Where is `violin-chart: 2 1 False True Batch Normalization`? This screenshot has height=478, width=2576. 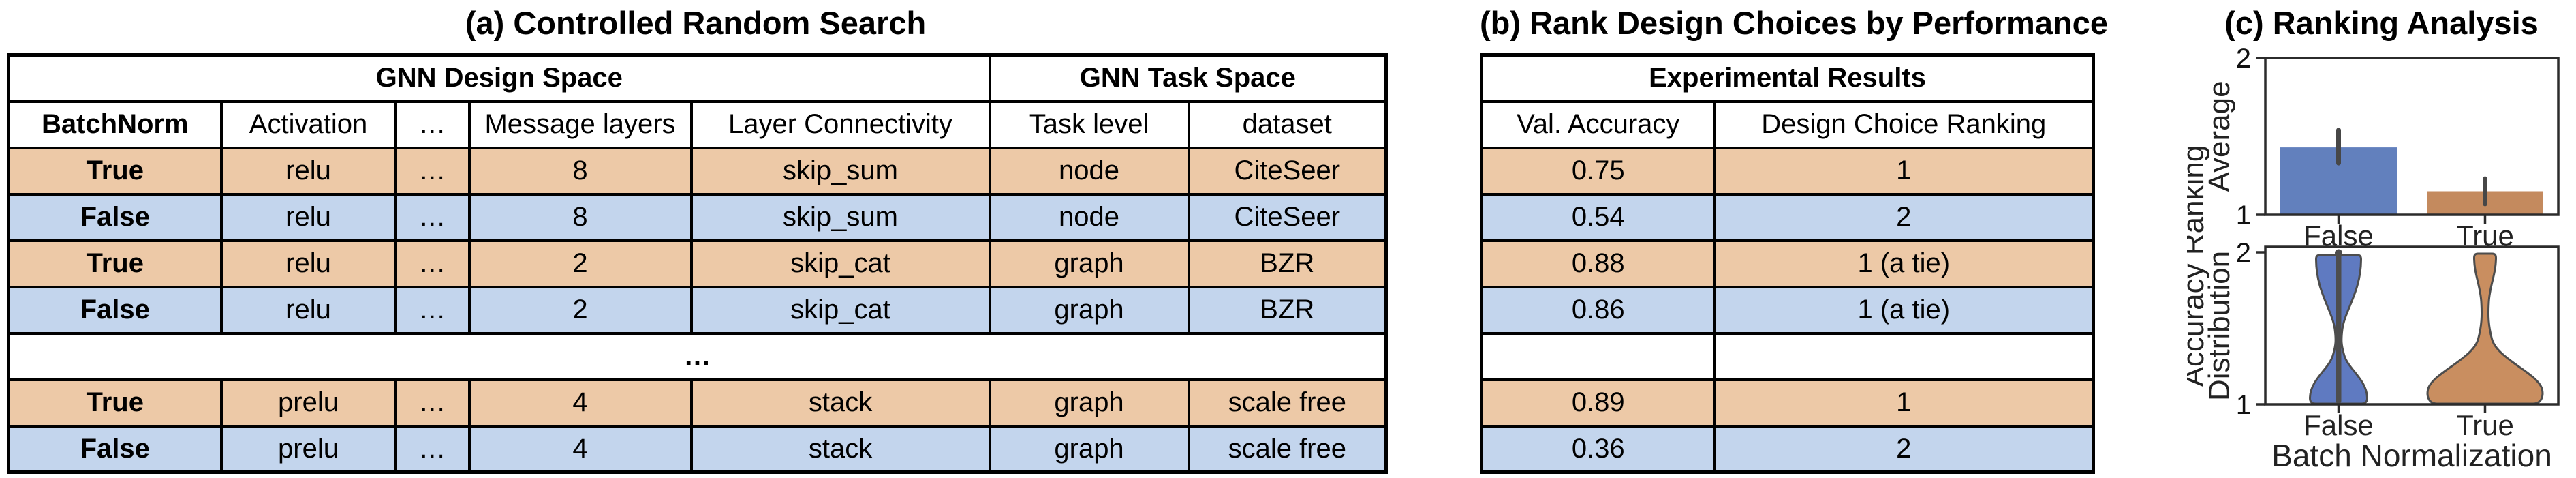 violin-chart: 2 1 False True Batch Normalization is located at coordinates (2398, 355).